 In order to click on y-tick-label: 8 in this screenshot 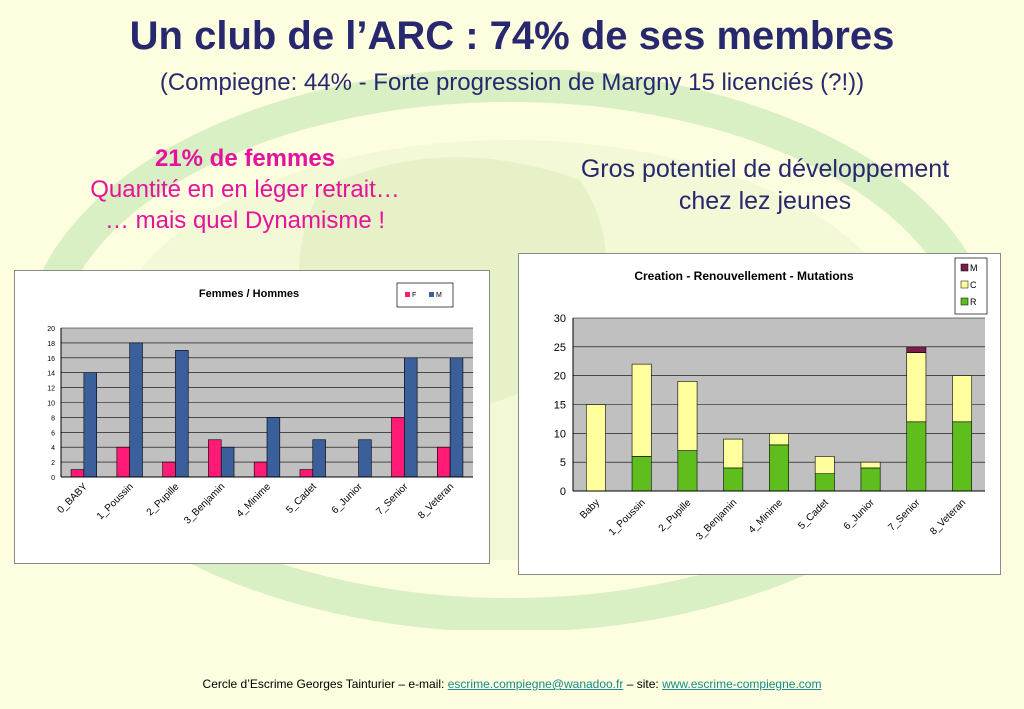, I will do `click(53, 418)`.